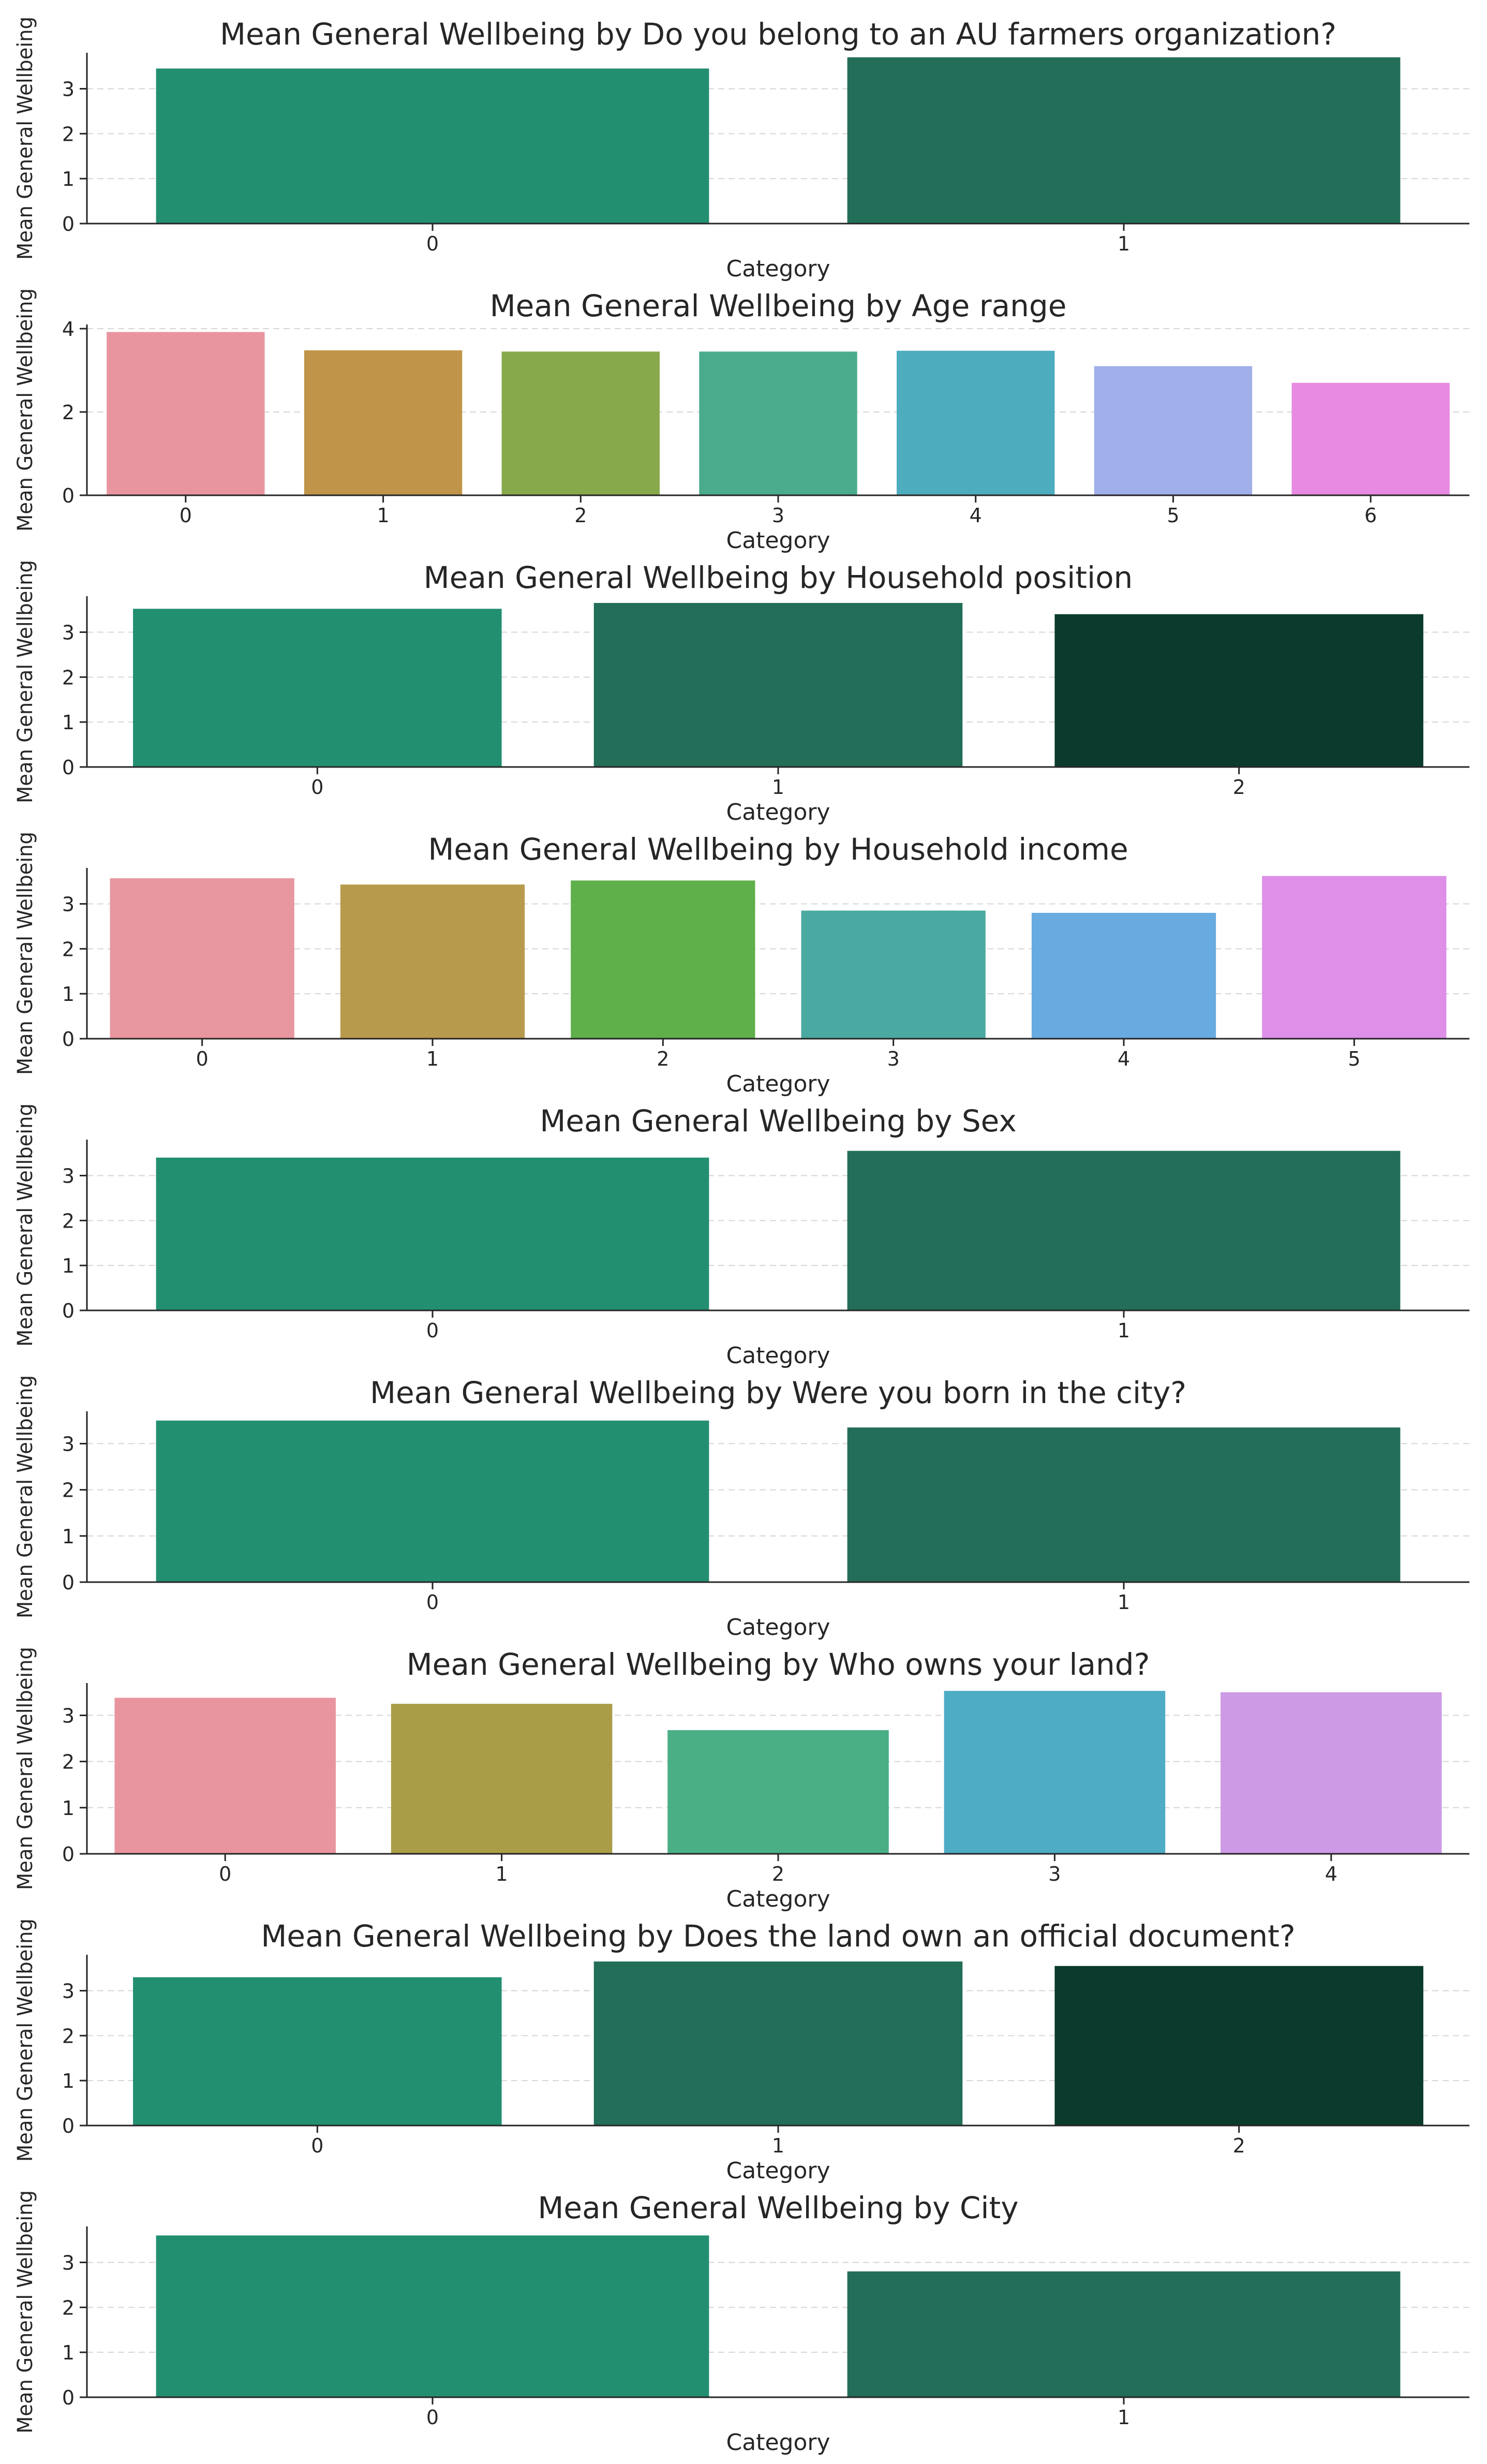 This screenshot has height=2464, width=1487. What do you see at coordinates (778, 1121) in the screenshot?
I see `chart-title: Mean General Wellbeing by Sex` at bounding box center [778, 1121].